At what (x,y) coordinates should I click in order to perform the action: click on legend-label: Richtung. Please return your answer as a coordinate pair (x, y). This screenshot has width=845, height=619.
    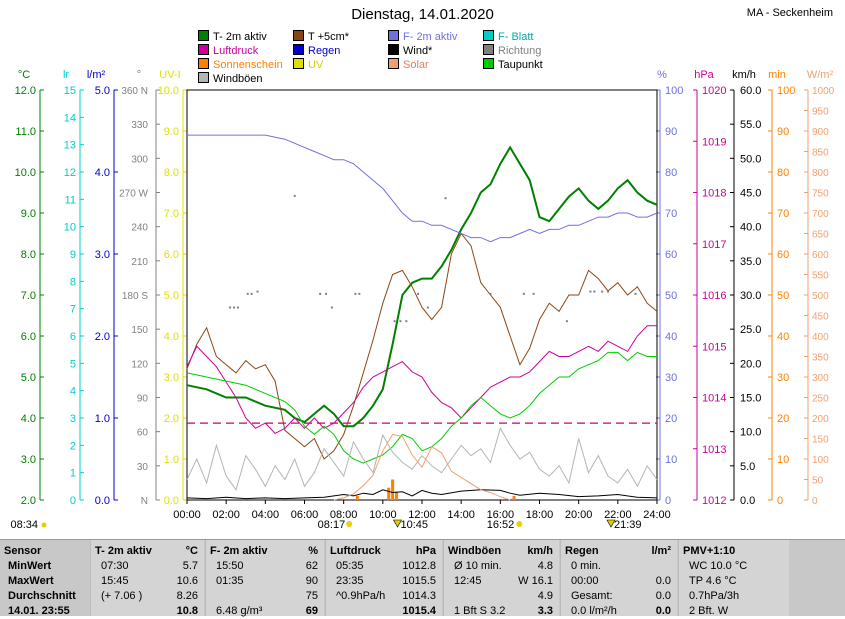
    Looking at the image, I should click on (520, 51).